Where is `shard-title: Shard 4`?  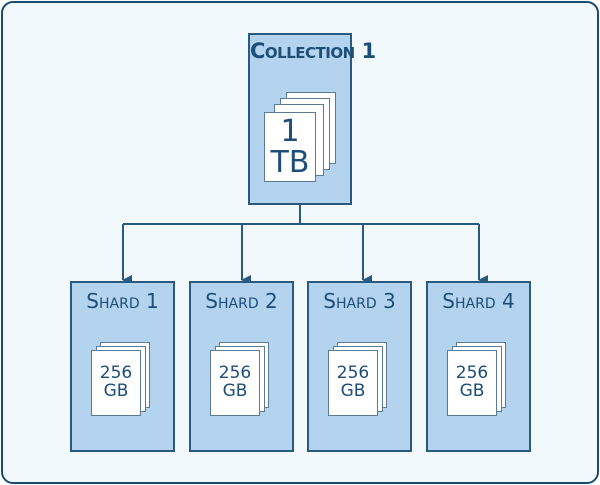 shard-title: Shard 4 is located at coordinates (478, 301).